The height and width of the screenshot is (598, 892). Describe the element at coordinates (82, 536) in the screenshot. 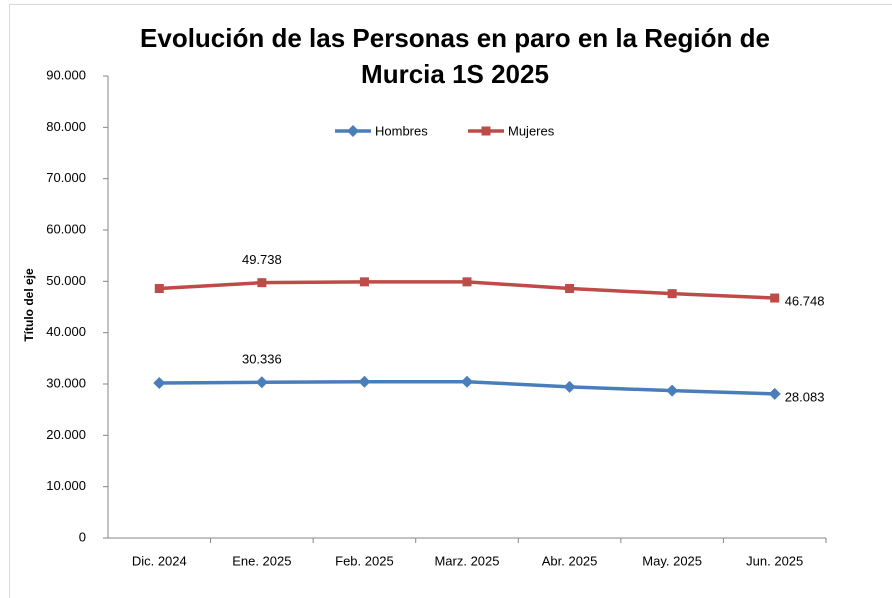

I see `y-tick-label: 0` at that location.